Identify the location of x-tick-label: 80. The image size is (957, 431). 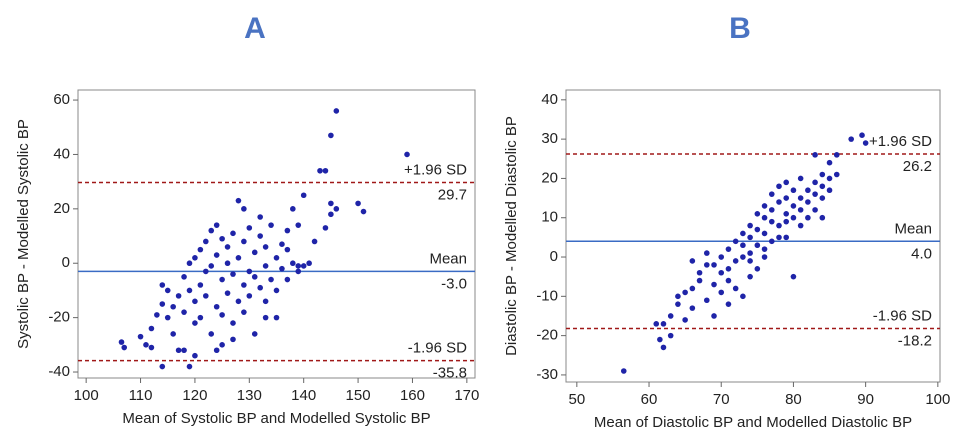
(793, 399).